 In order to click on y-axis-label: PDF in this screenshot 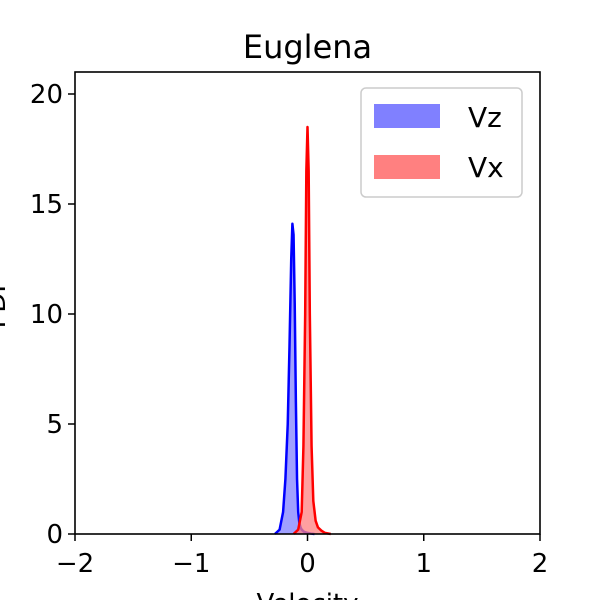, I will do `click(6, 303)`.